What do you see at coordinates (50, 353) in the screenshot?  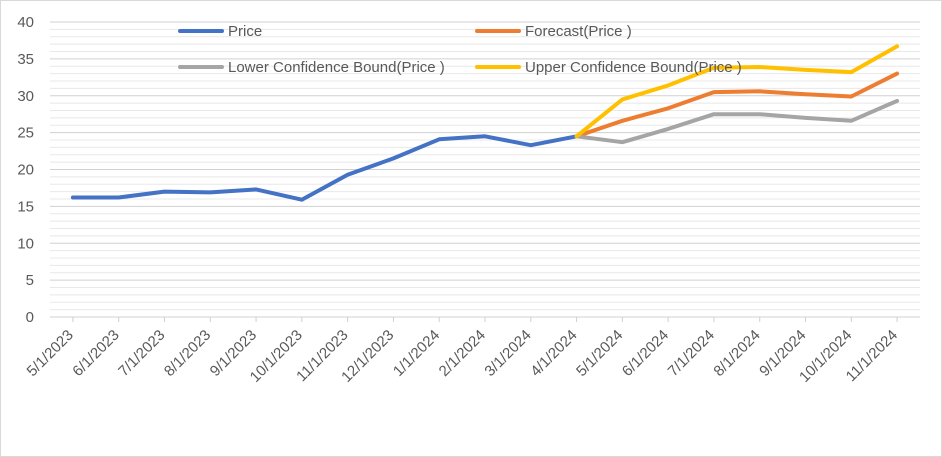 I see `x-tick-label: 5/1/2023` at bounding box center [50, 353].